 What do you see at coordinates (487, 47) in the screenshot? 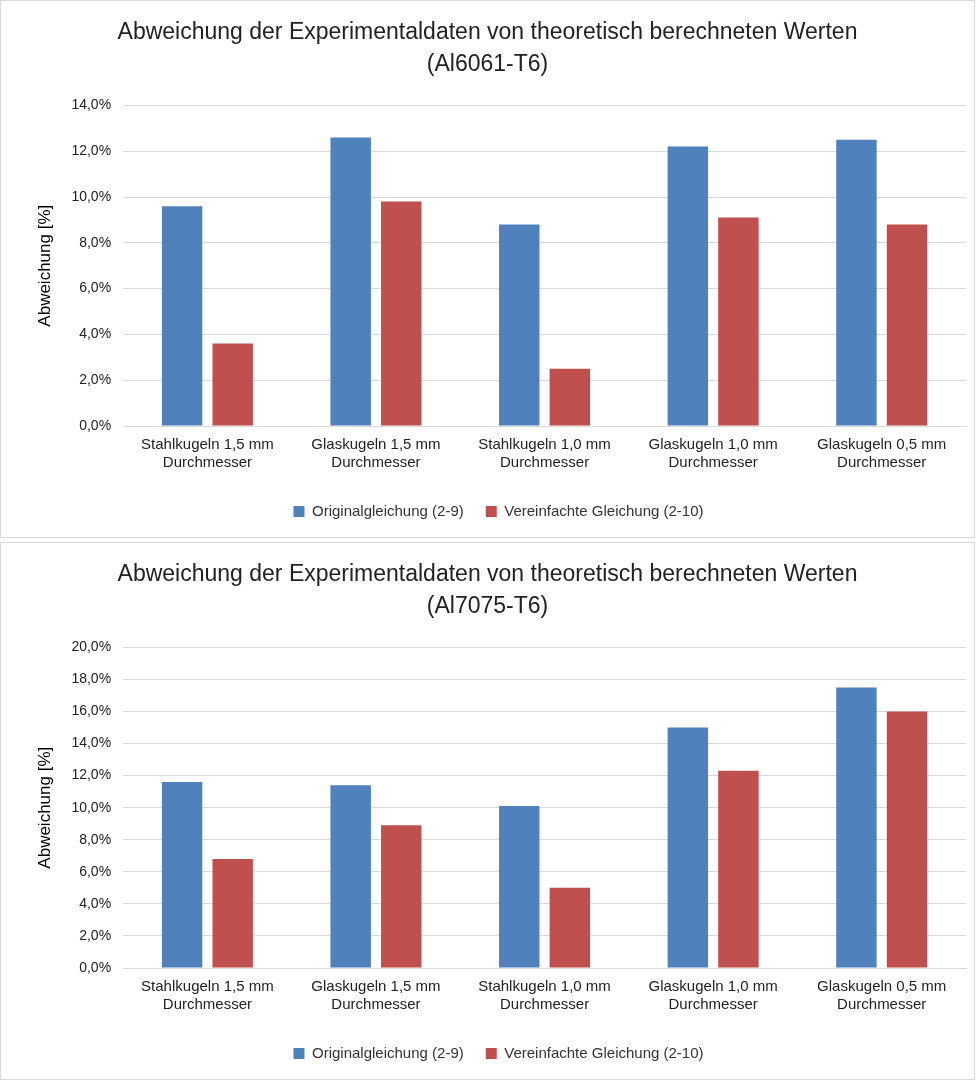
I see `chart-title: Abweichung der Experimentaldaten von theoretisch berechneten Werten (Al6061-T6)` at bounding box center [487, 47].